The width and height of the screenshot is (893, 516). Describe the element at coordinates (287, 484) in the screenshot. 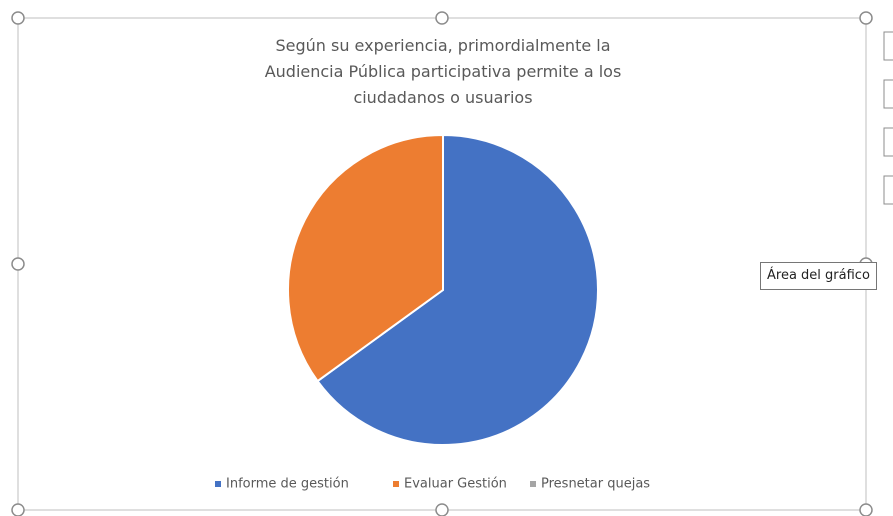

I see `legend-label: Informe de gestión` at that location.